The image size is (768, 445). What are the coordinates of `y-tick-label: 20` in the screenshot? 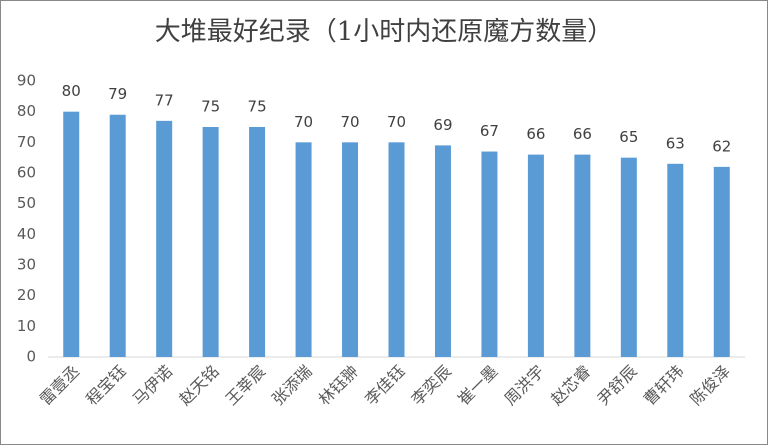 It's located at (26, 295).